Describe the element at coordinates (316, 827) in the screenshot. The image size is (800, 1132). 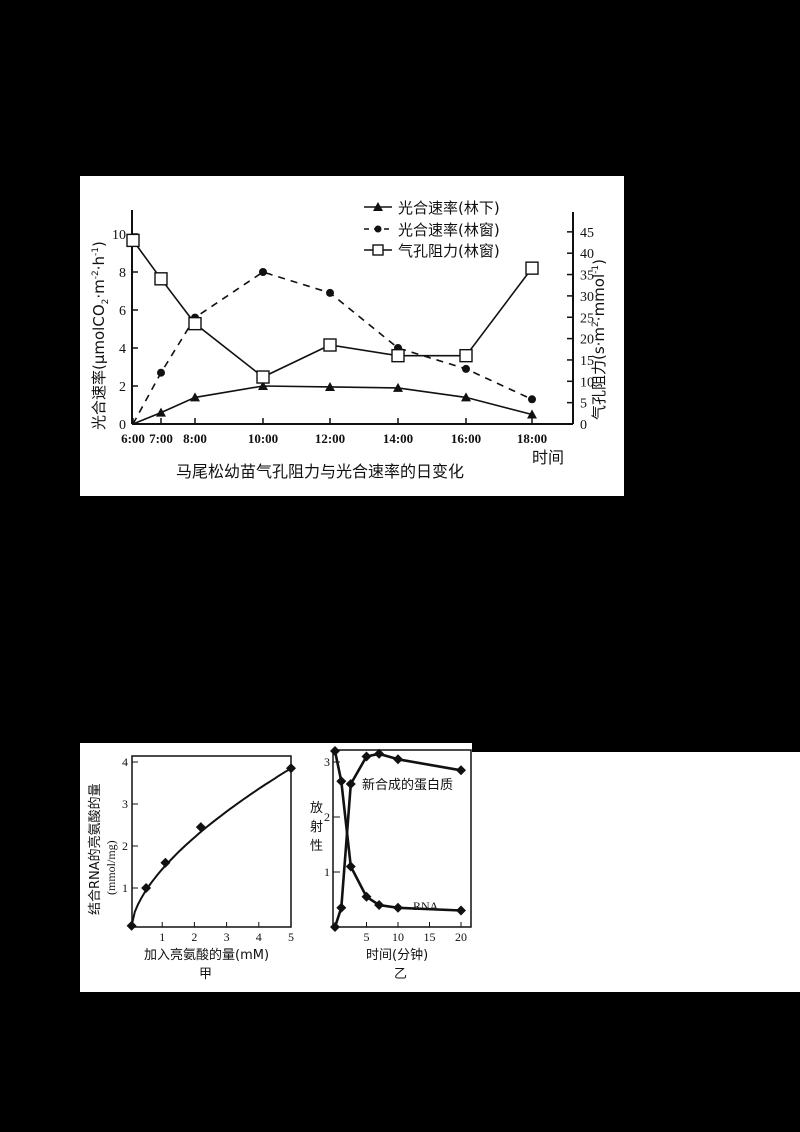
I see `y-axis-label-char: 射` at that location.